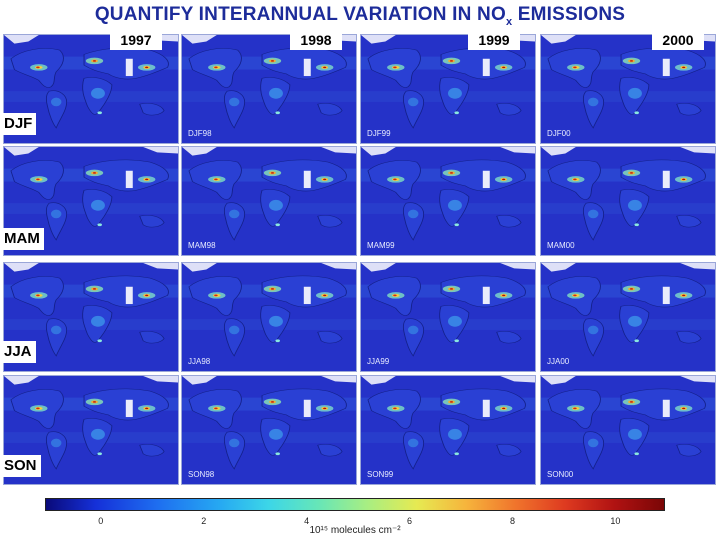 Image resolution: width=720 pixels, height=540 pixels. I want to click on season-label-mam: MAM, so click(22, 239).